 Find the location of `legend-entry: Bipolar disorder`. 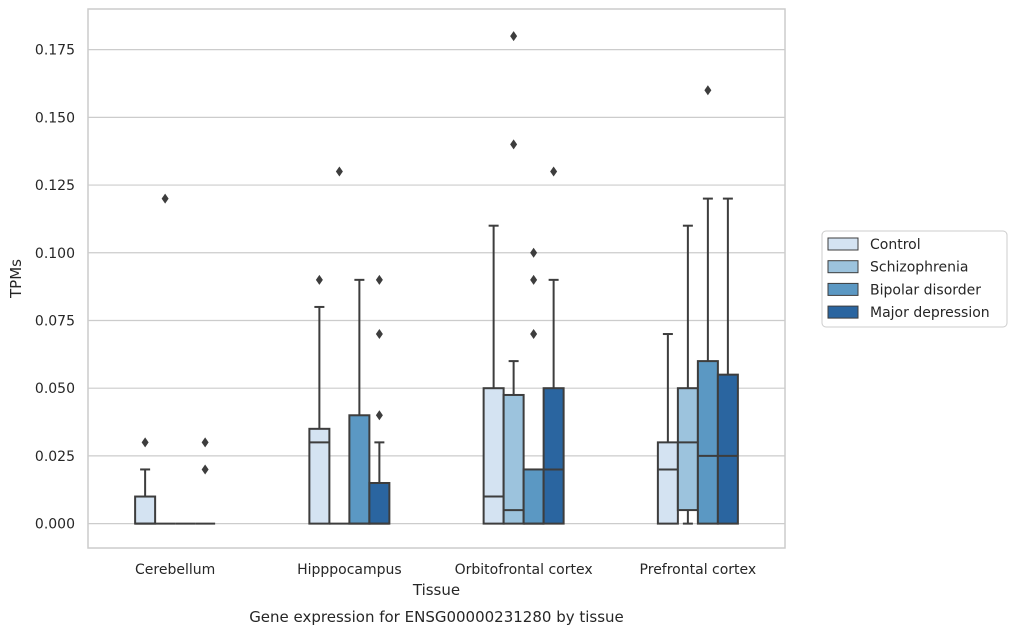

legend-entry: Bipolar disorder is located at coordinates (925, 290).